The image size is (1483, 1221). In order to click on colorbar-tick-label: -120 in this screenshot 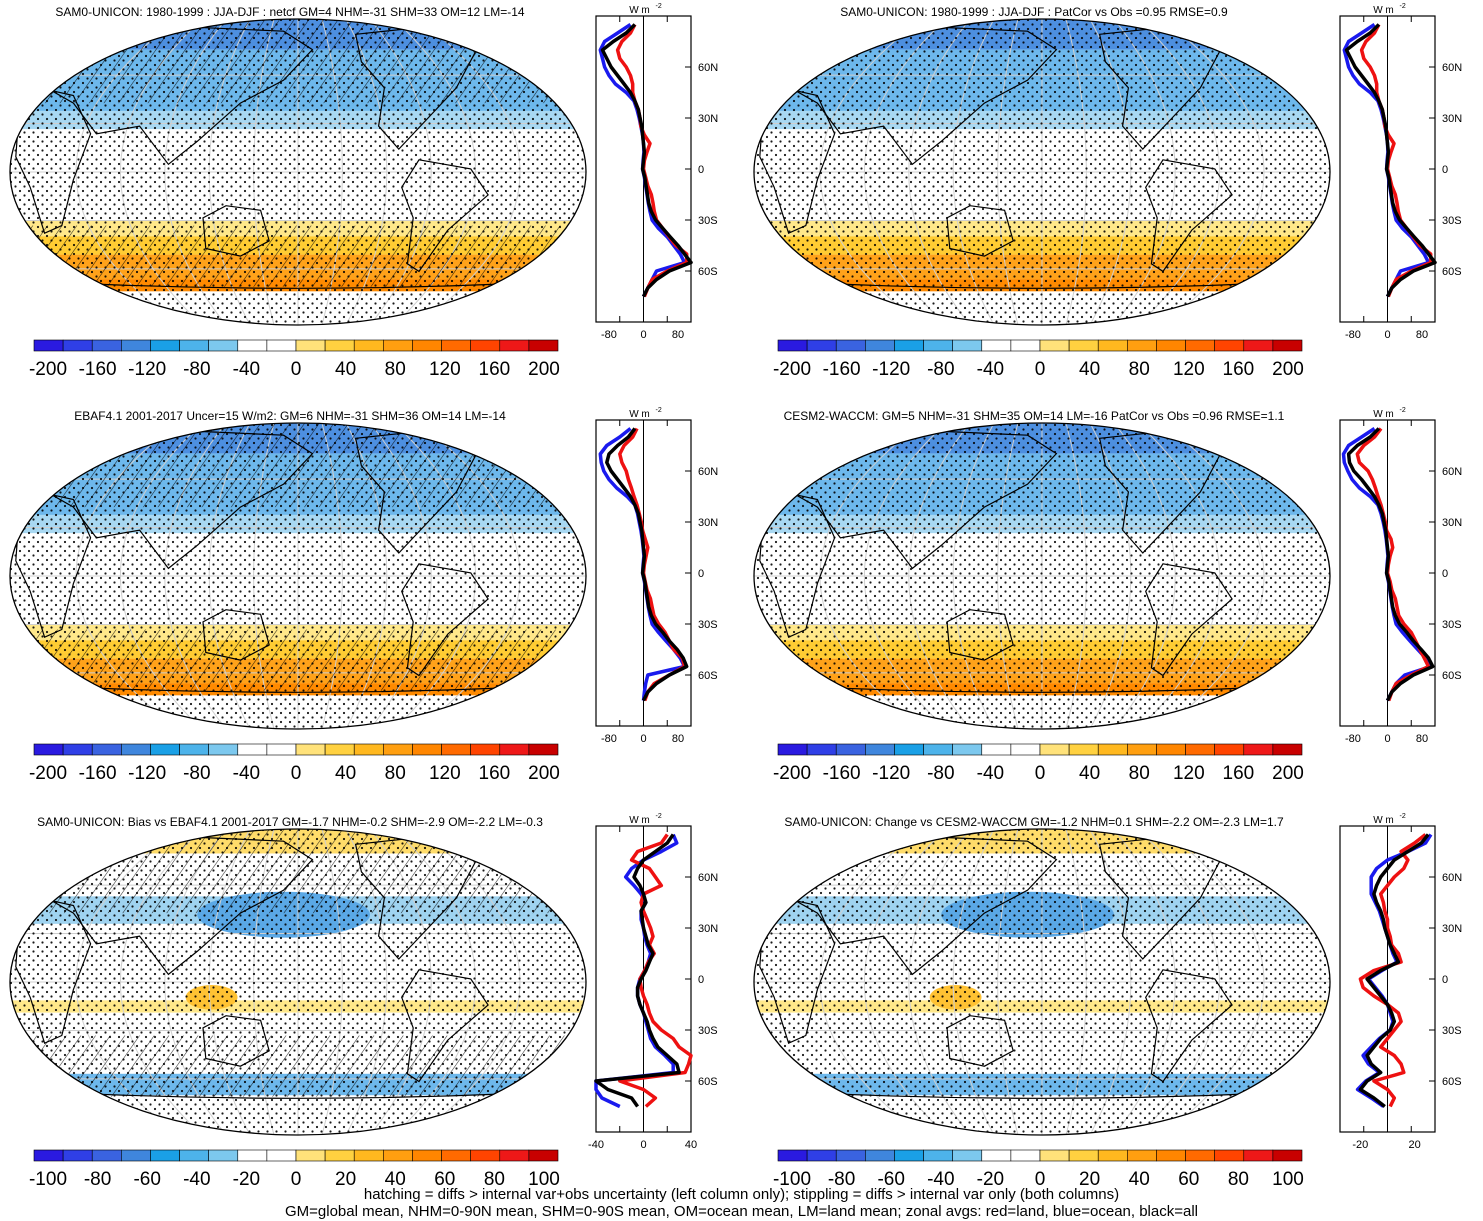, I will do `click(147, 369)`.